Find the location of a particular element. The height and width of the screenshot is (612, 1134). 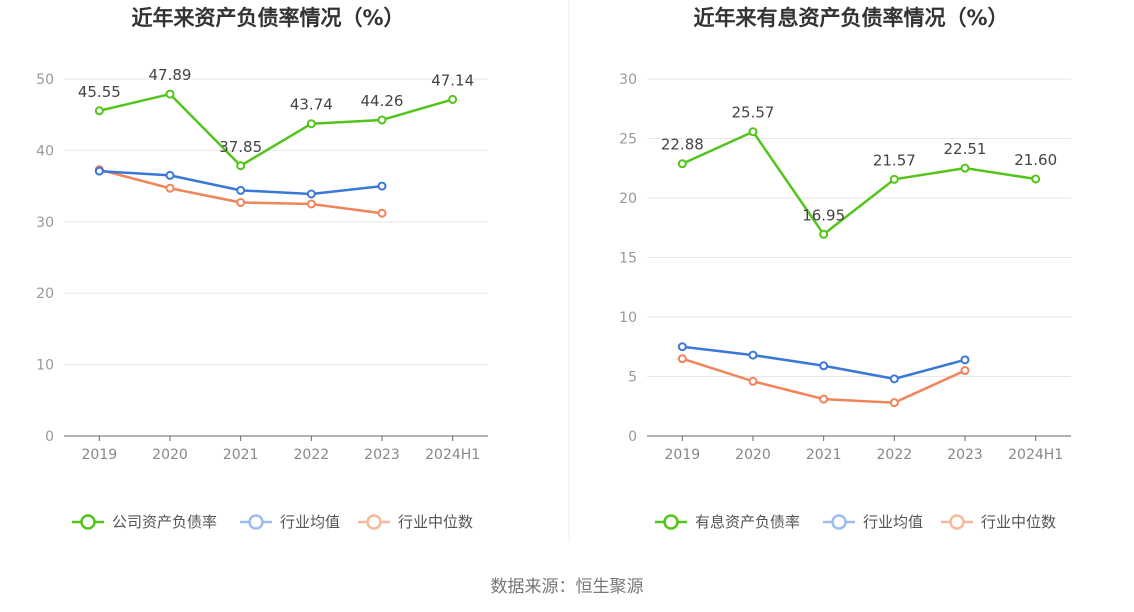

data-label: 16.95 is located at coordinates (823, 215).